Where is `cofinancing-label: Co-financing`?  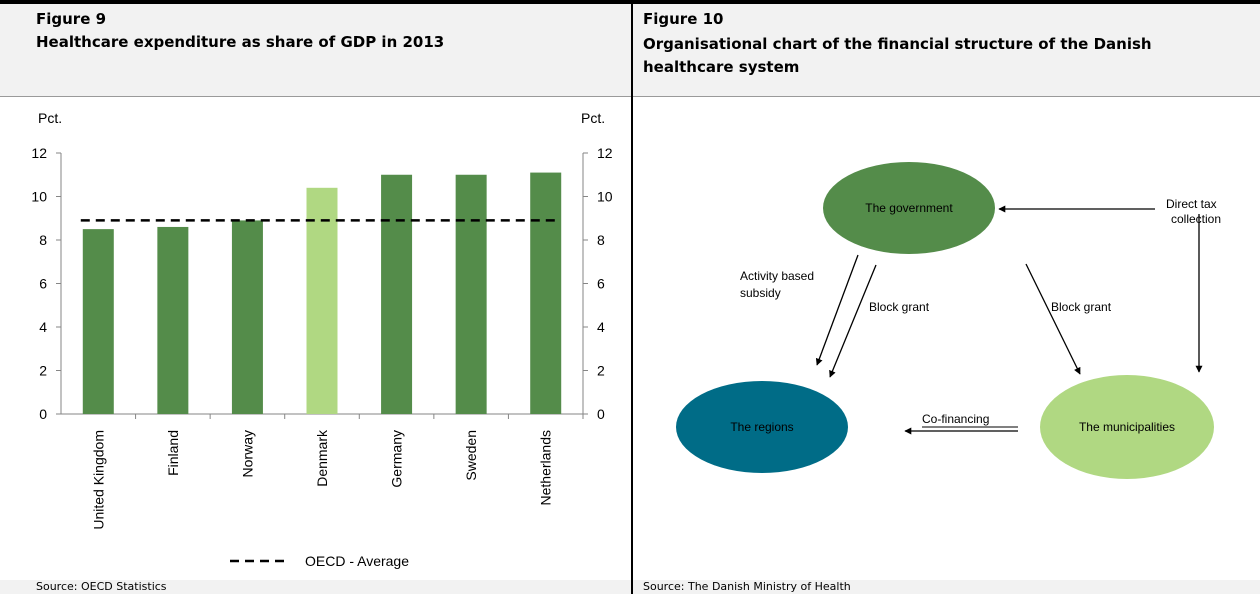 cofinancing-label: Co-financing is located at coordinates (955, 419).